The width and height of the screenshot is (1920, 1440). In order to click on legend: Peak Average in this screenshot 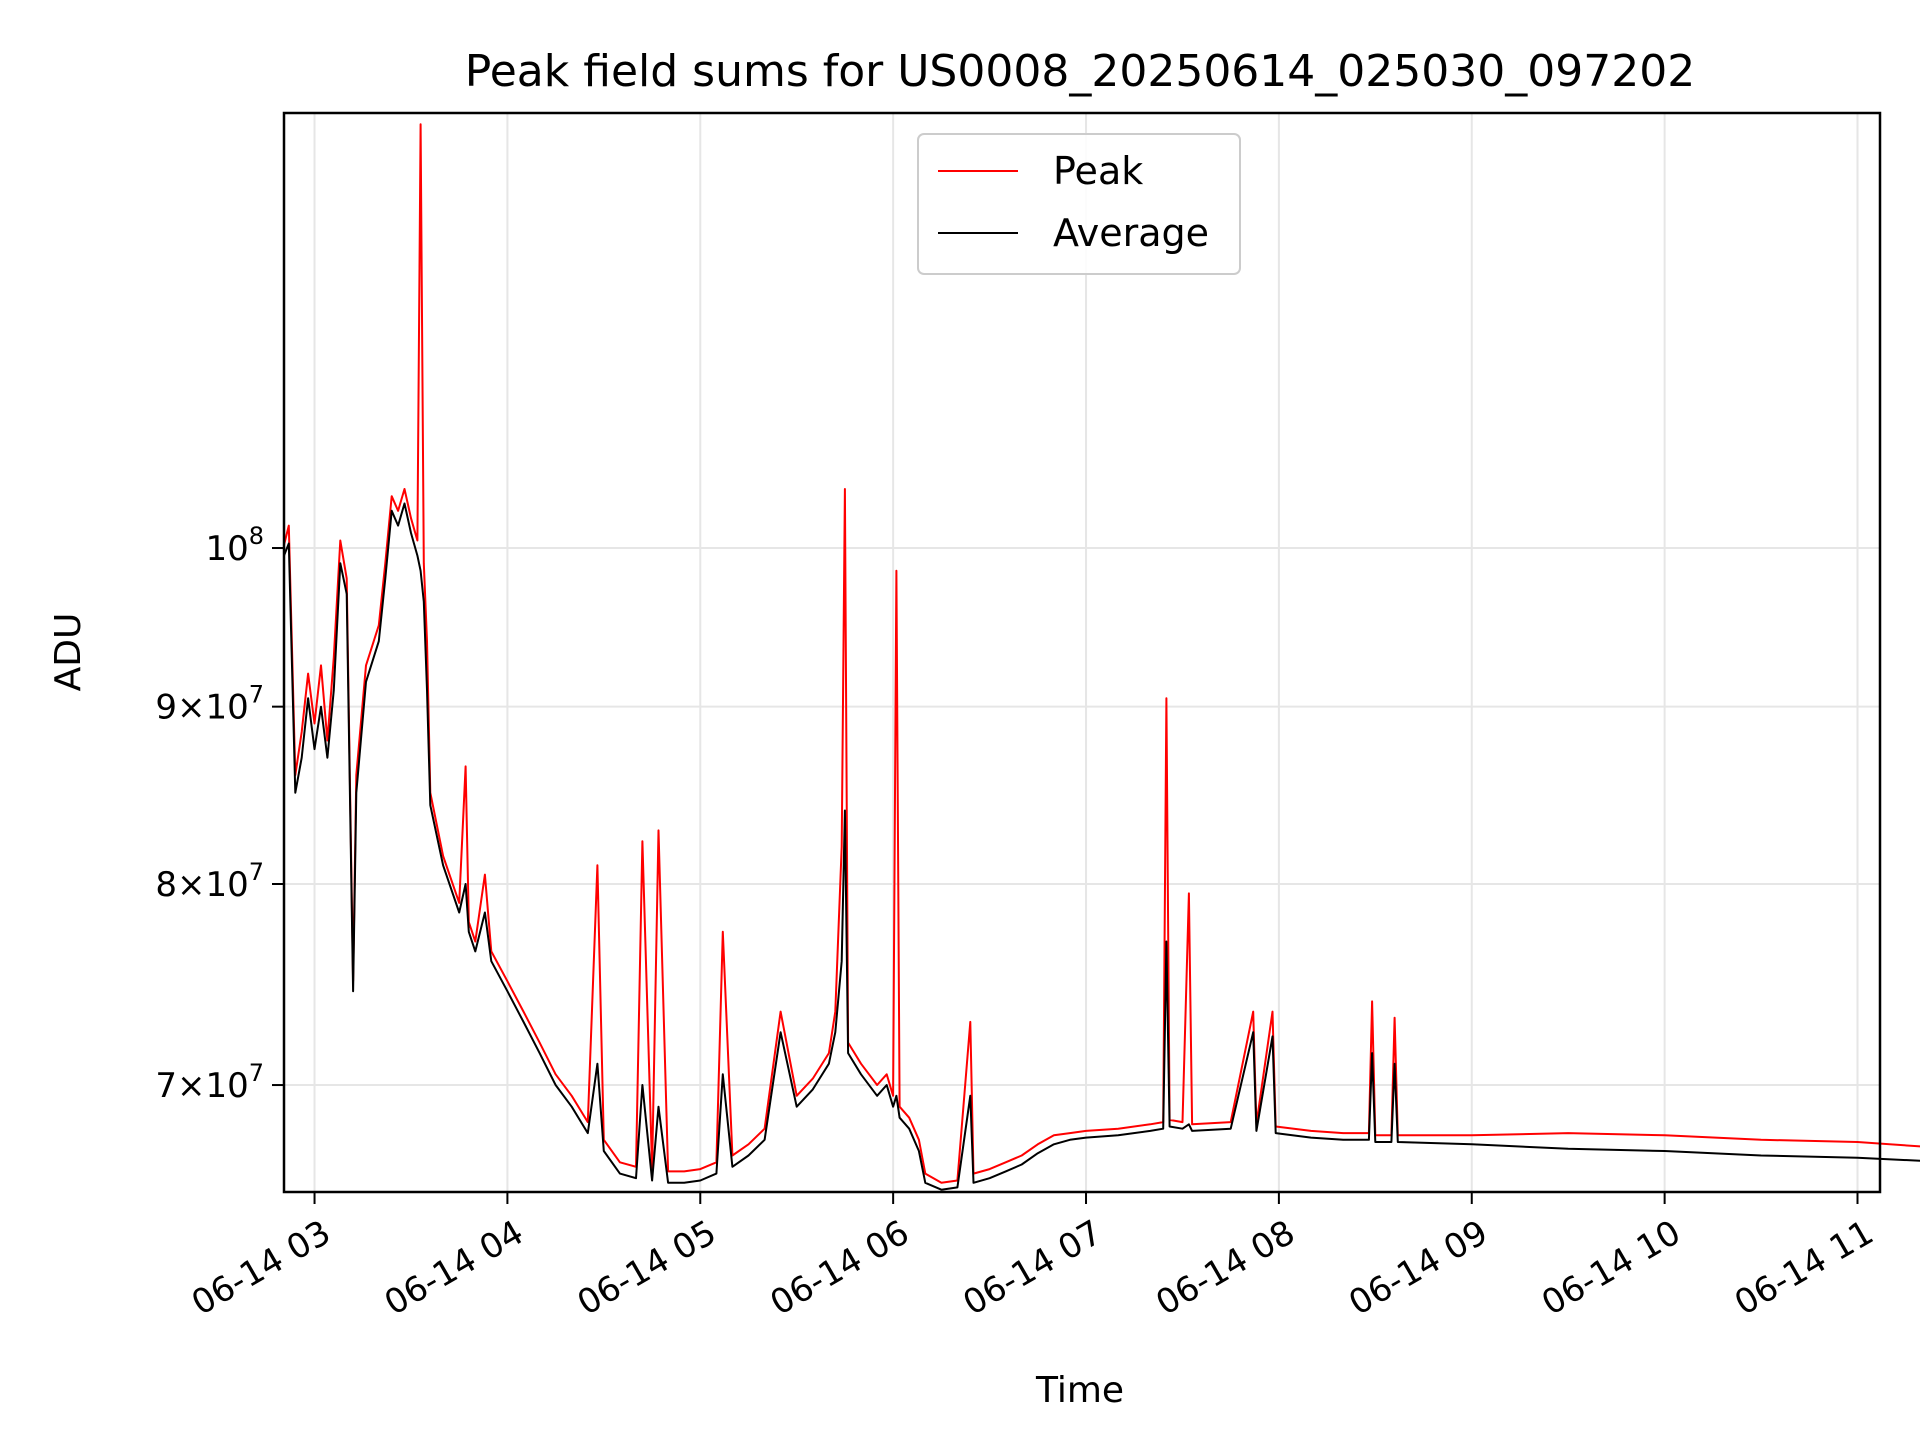, I will do `click(1079, 204)`.